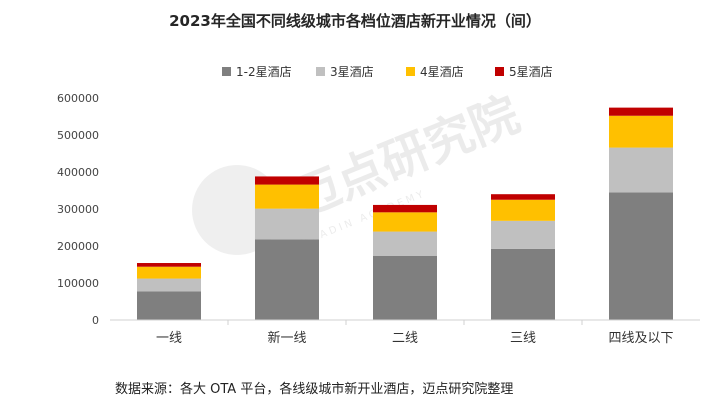 The height and width of the screenshot is (413, 719). I want to click on x-tick-label: 四线及以下, so click(640, 338).